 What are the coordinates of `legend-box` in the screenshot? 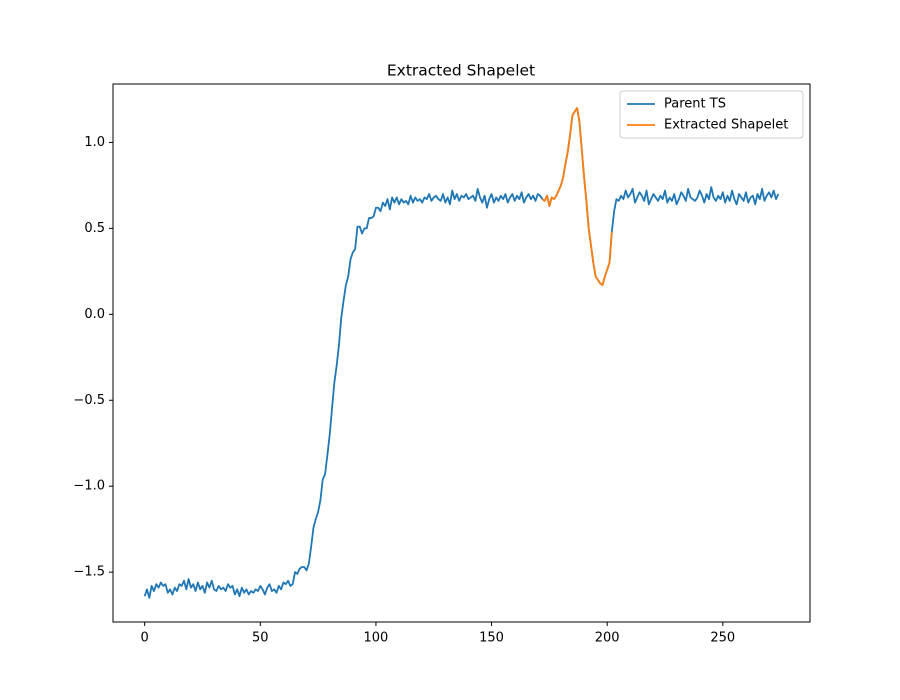 It's located at (711, 114).